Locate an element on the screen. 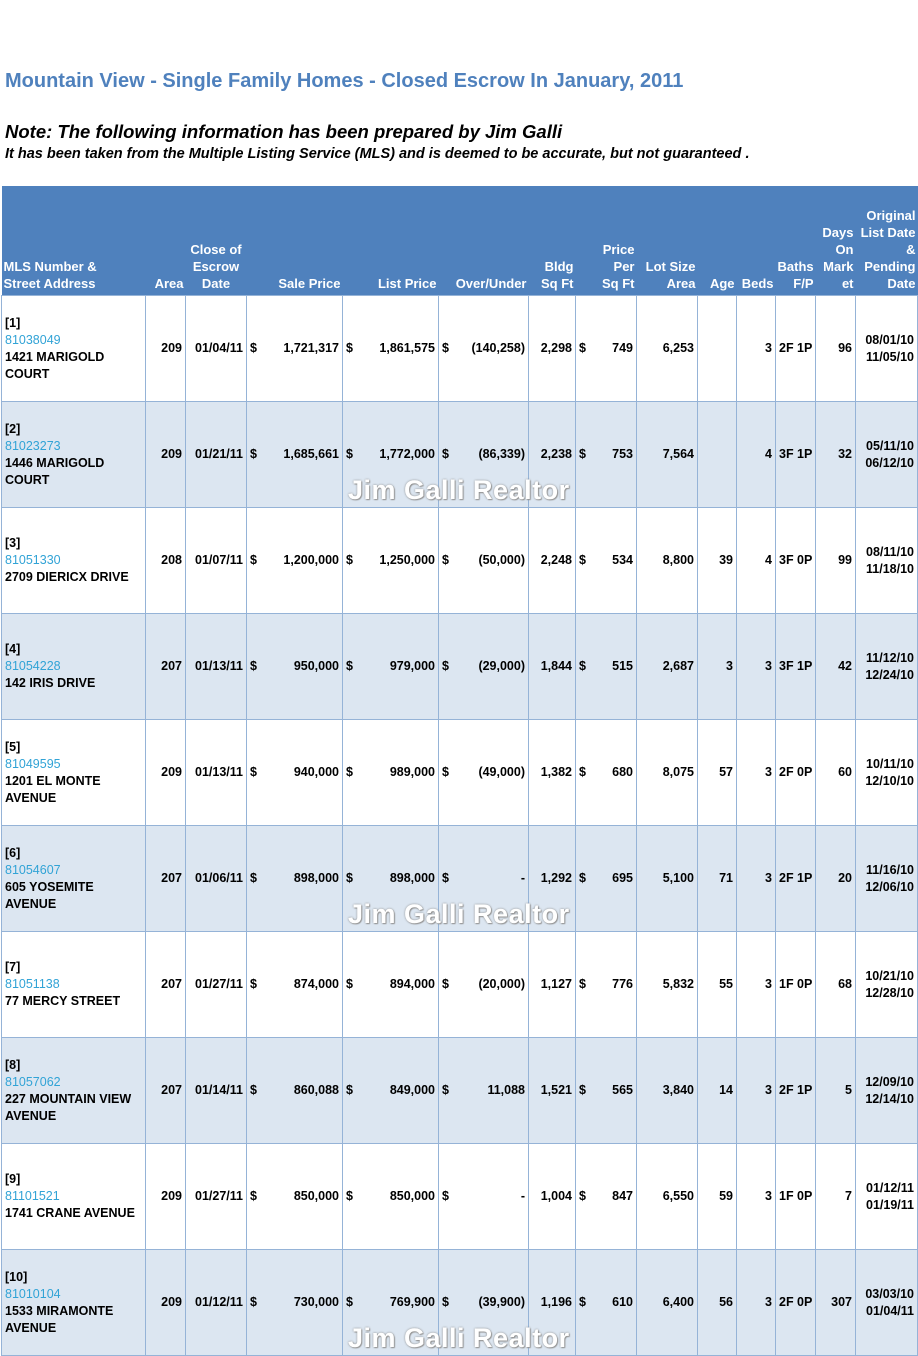 This screenshot has width=918, height=1356. mls-number-link: 81051138 is located at coordinates (32, 984).